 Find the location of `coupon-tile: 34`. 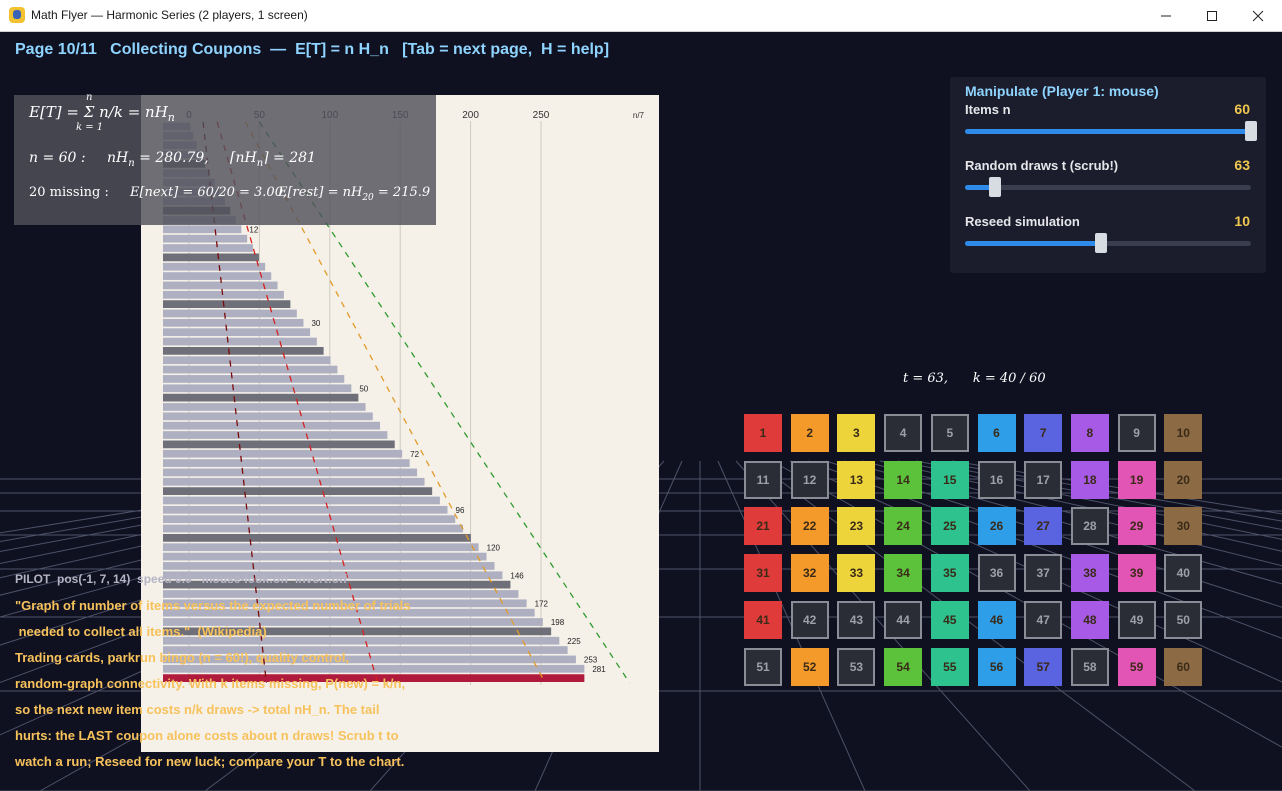

coupon-tile: 34 is located at coordinates (903, 573).